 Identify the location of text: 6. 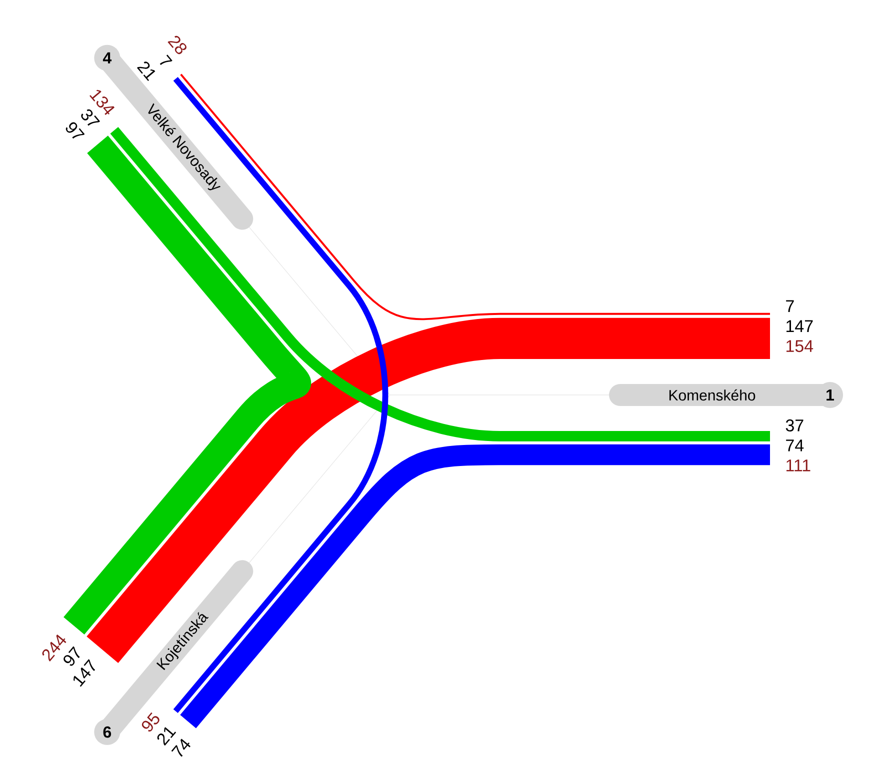
(107, 732).